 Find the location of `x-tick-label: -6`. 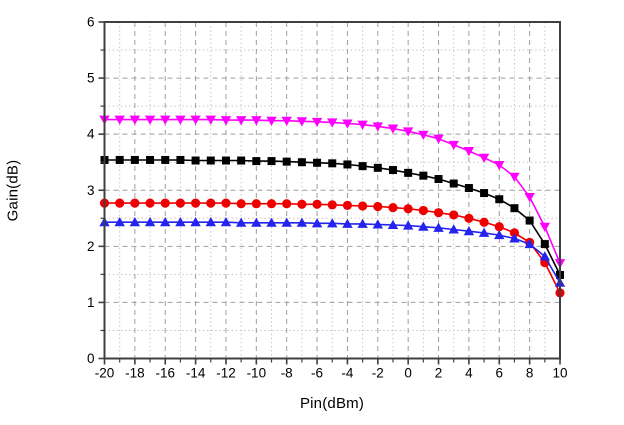

x-tick-label: -6 is located at coordinates (317, 373).